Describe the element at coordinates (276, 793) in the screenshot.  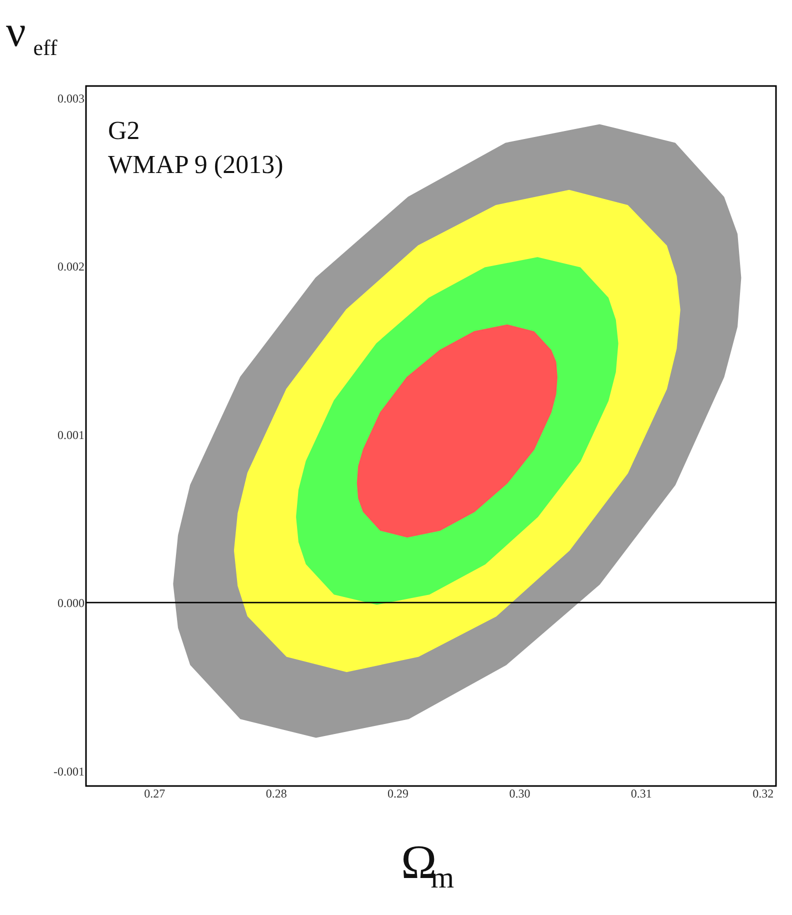
I see `x-tick-label: 0.28` at that location.